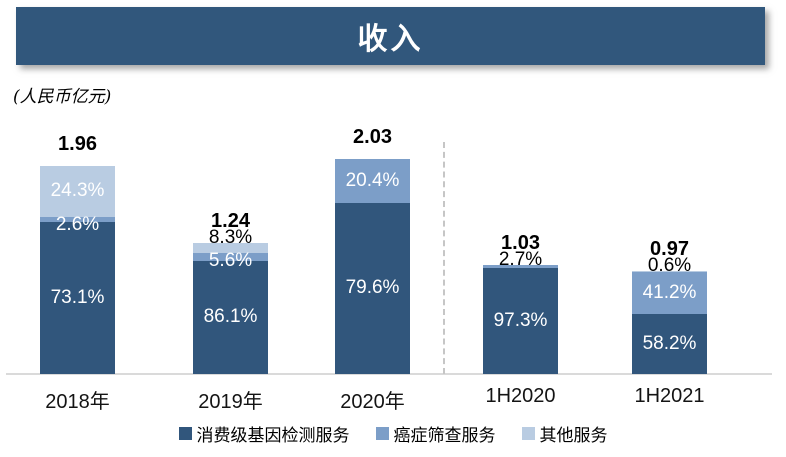  I want to click on legend-label: 其他服务, so click(573, 435).